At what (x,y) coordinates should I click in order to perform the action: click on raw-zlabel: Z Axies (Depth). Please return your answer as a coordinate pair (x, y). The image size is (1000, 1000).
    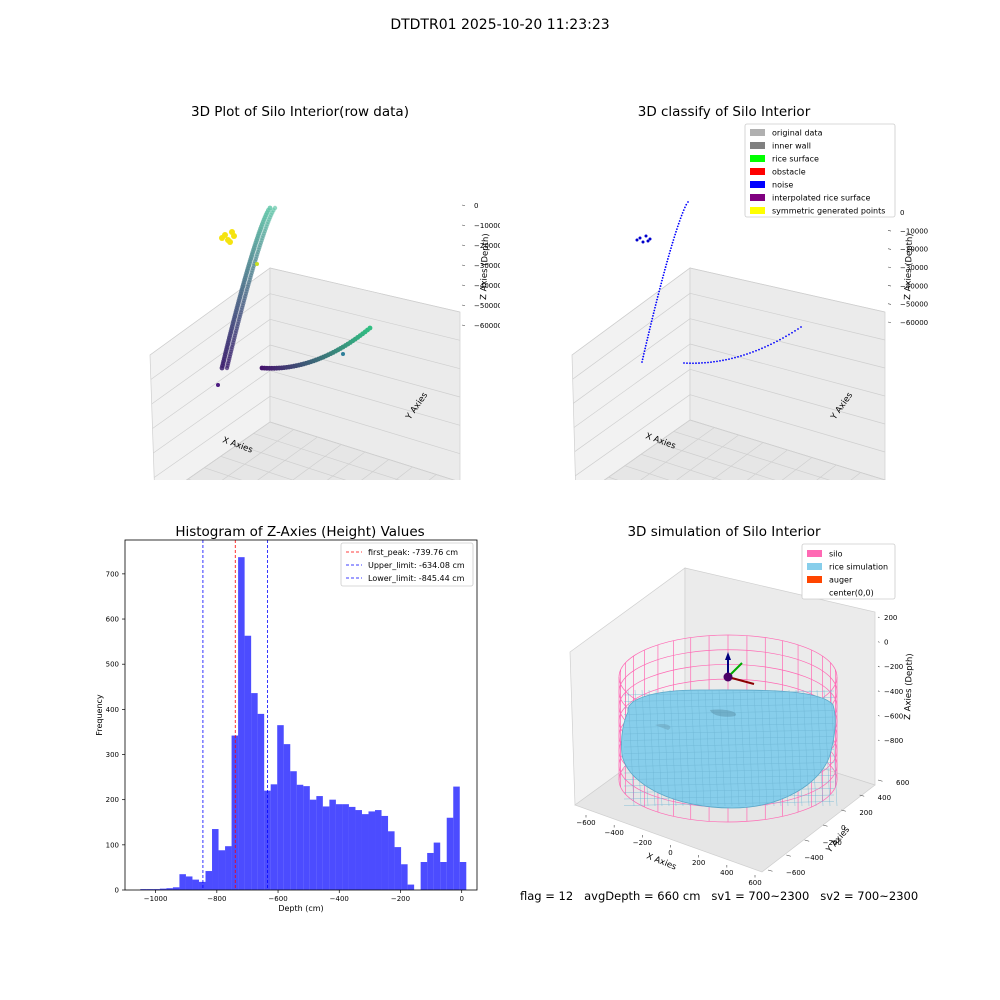
    Looking at the image, I should click on (485, 266).